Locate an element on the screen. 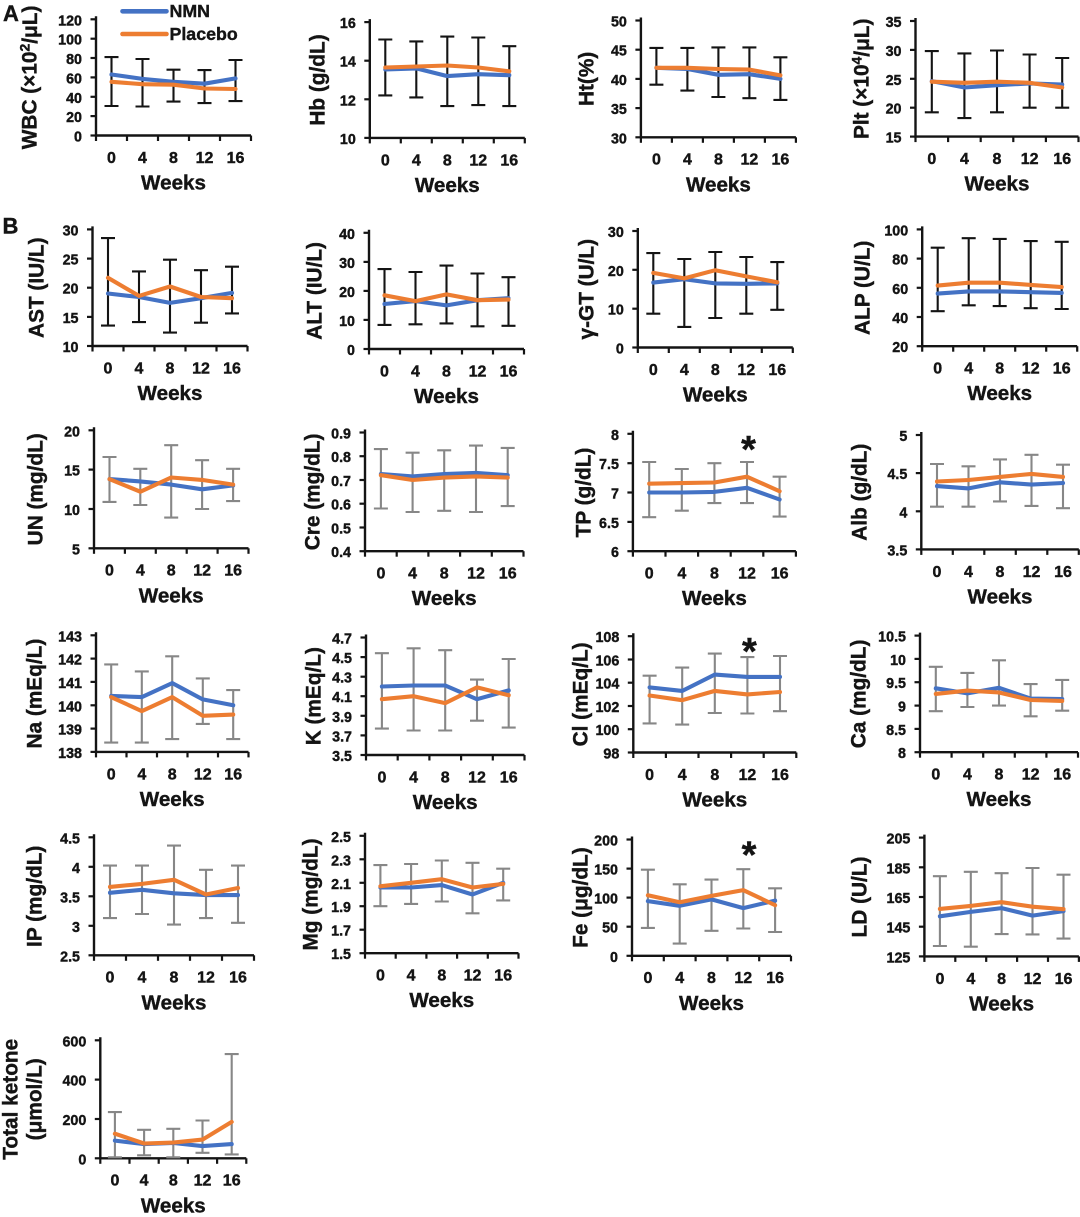  svg-text: 2.5 is located at coordinates (341, 838).